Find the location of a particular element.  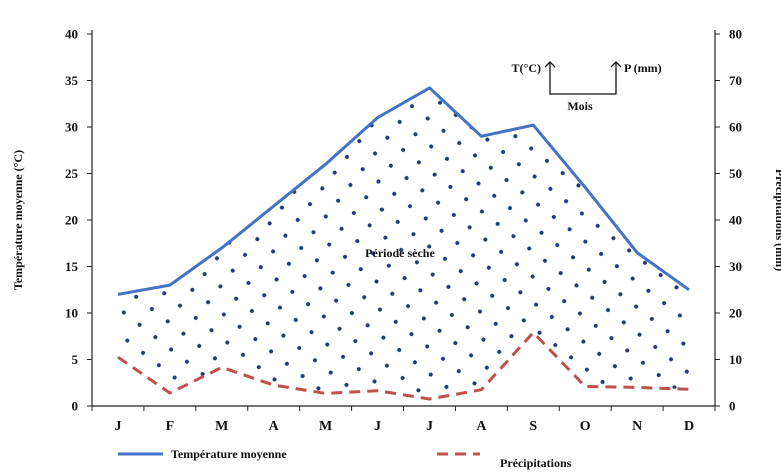

left-tick-label: 25 is located at coordinates (72, 173).